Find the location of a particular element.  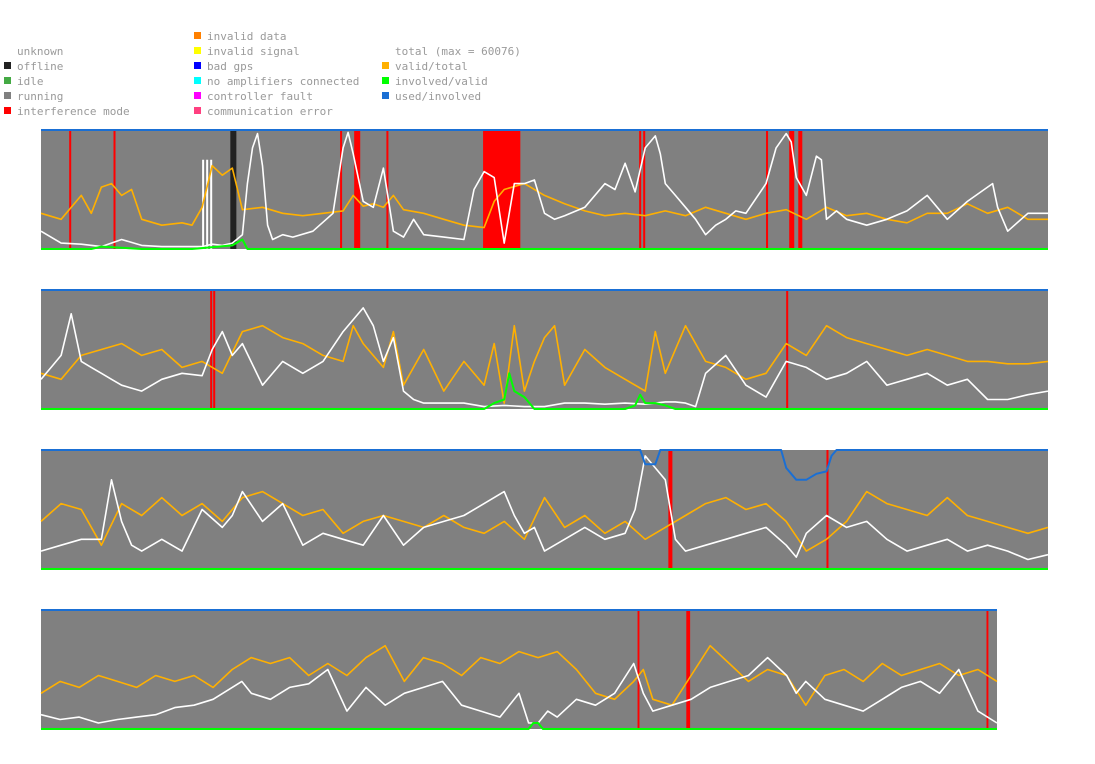

legend-item-controller-fault: controller fault is located at coordinates (253, 97).